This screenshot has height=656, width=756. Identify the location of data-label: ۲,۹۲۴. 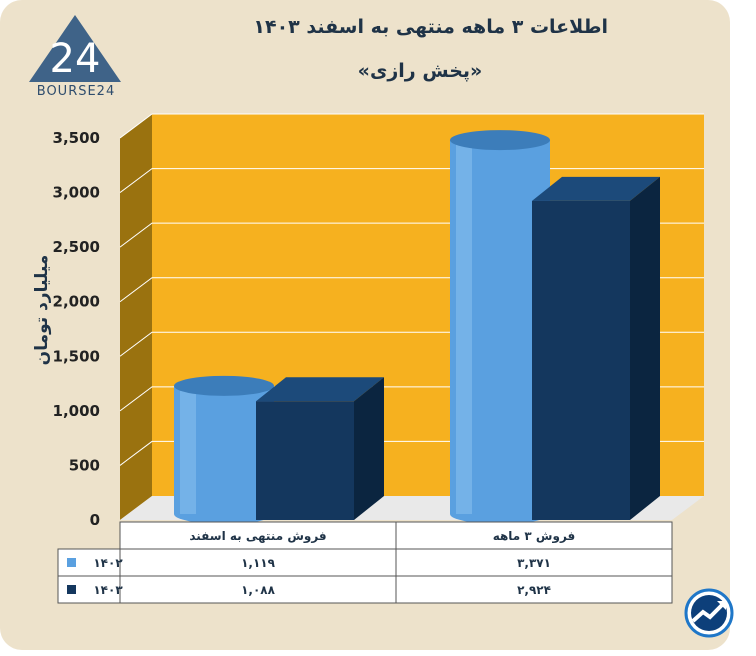
(534, 590).